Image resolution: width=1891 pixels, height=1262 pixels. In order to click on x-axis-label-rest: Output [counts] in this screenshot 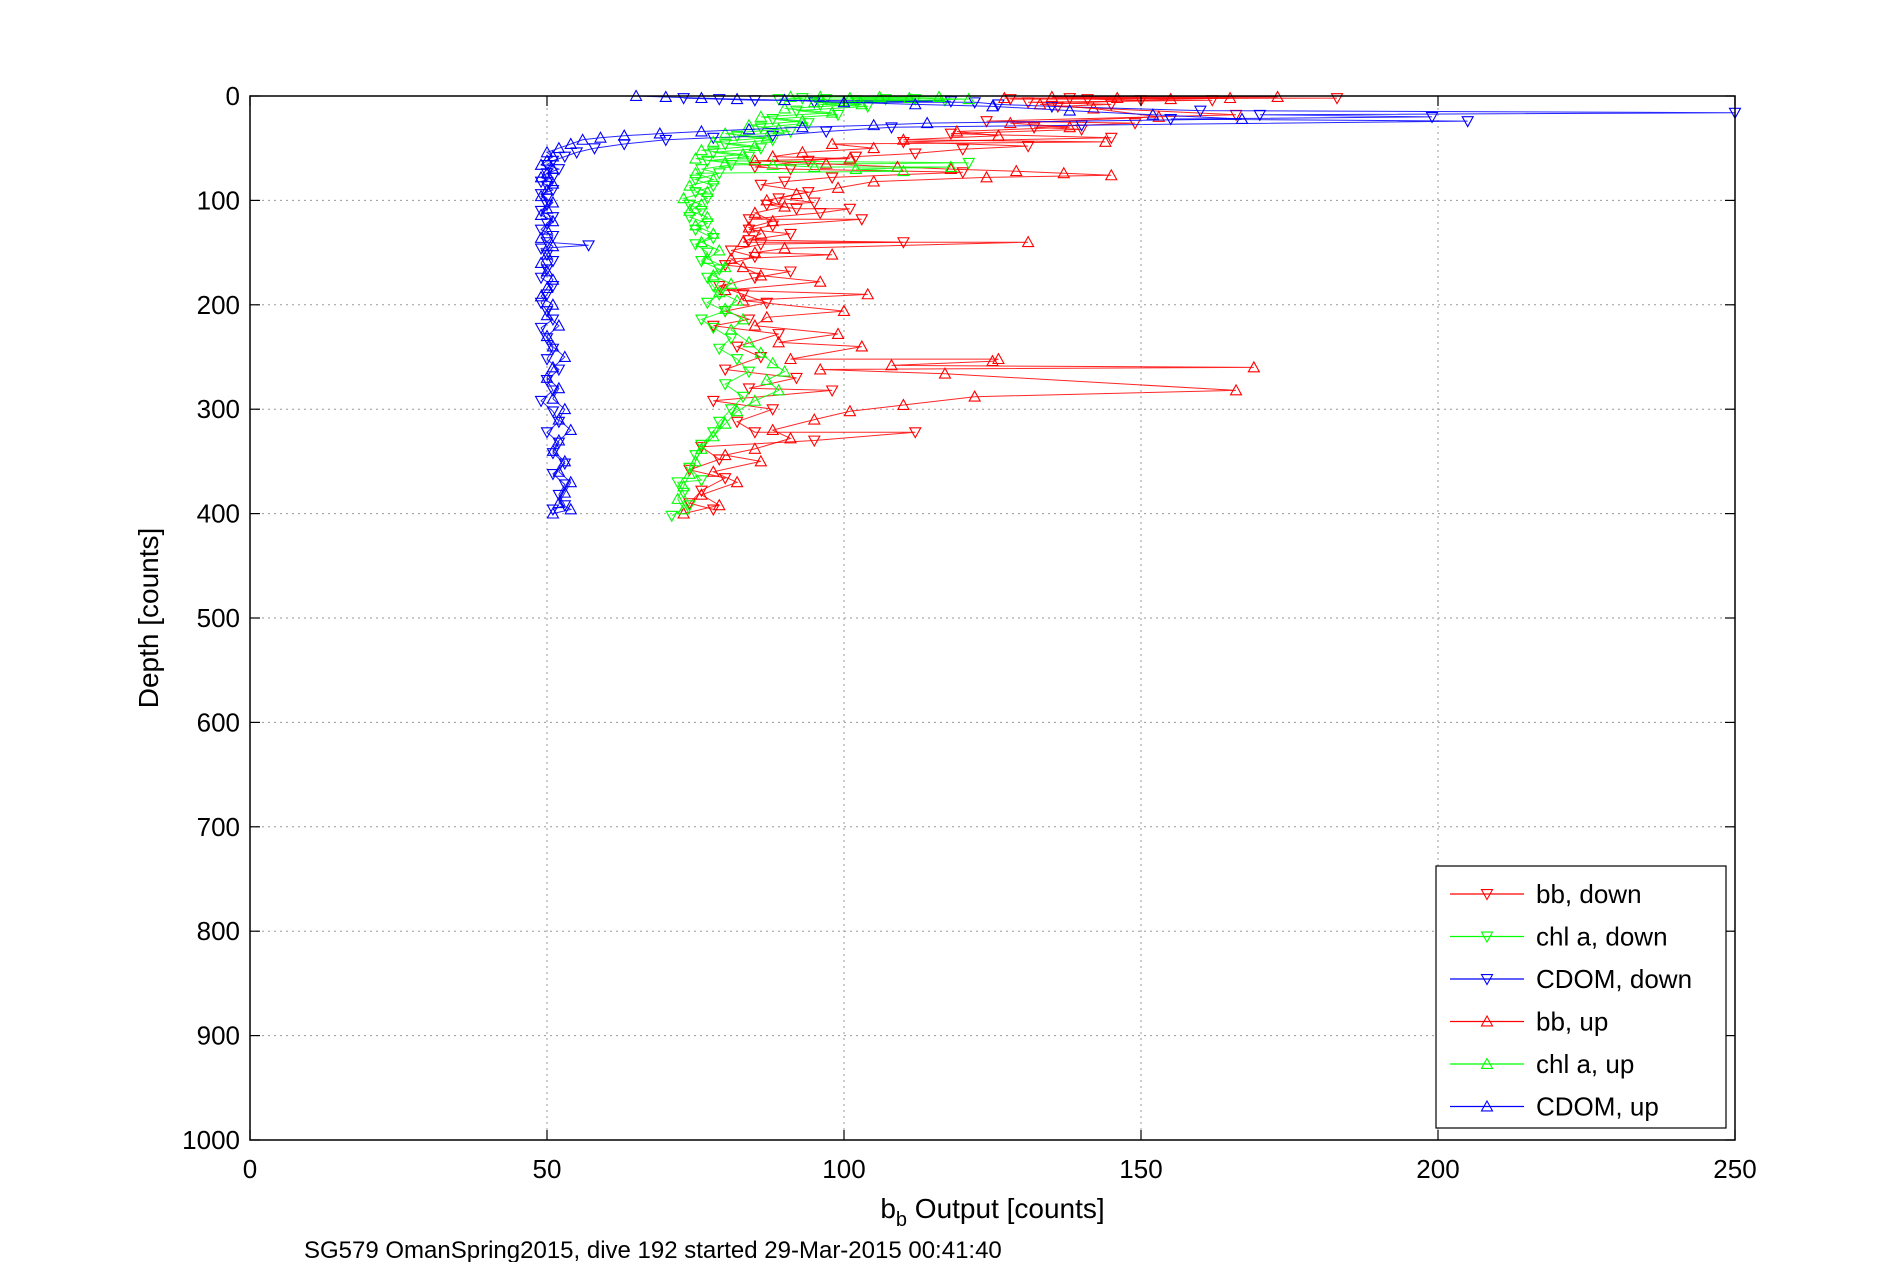, I will do `click(1006, 1208)`.